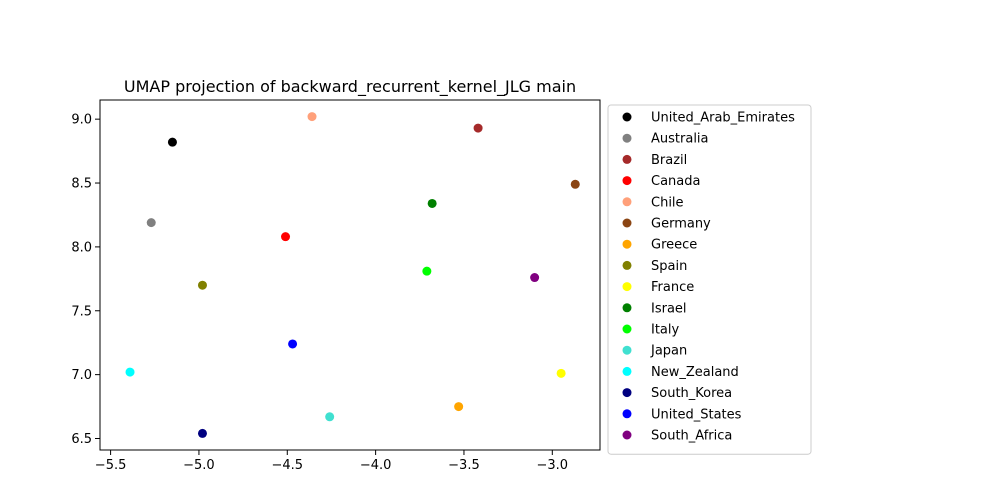 The height and width of the screenshot is (504, 1000). I want to click on x-tick-label: −4.5, so click(287, 465).